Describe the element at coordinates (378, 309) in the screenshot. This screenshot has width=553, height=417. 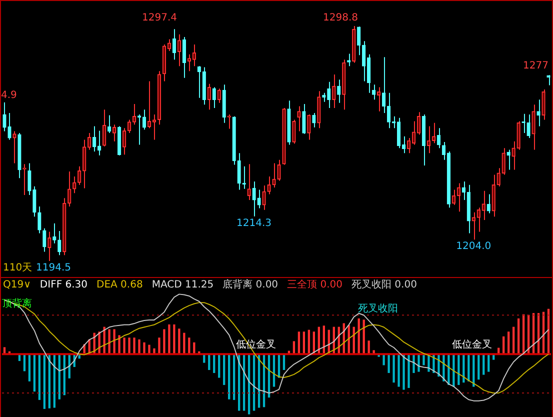
I see `annotation: 死叉收阳` at that location.